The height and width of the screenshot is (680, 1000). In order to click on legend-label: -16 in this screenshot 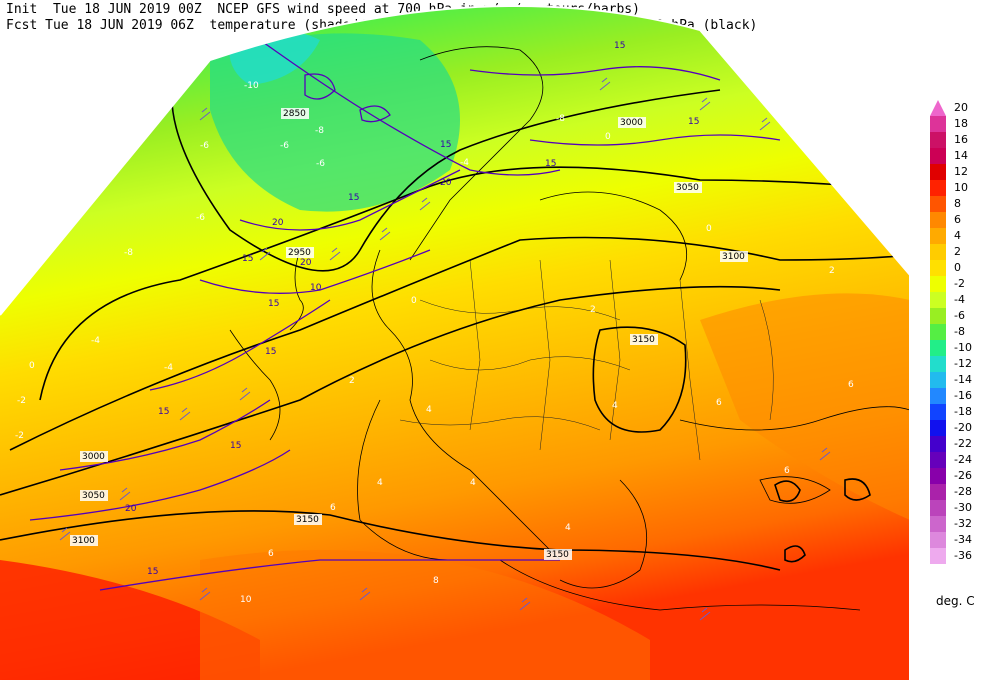, I will do `click(963, 395)`.